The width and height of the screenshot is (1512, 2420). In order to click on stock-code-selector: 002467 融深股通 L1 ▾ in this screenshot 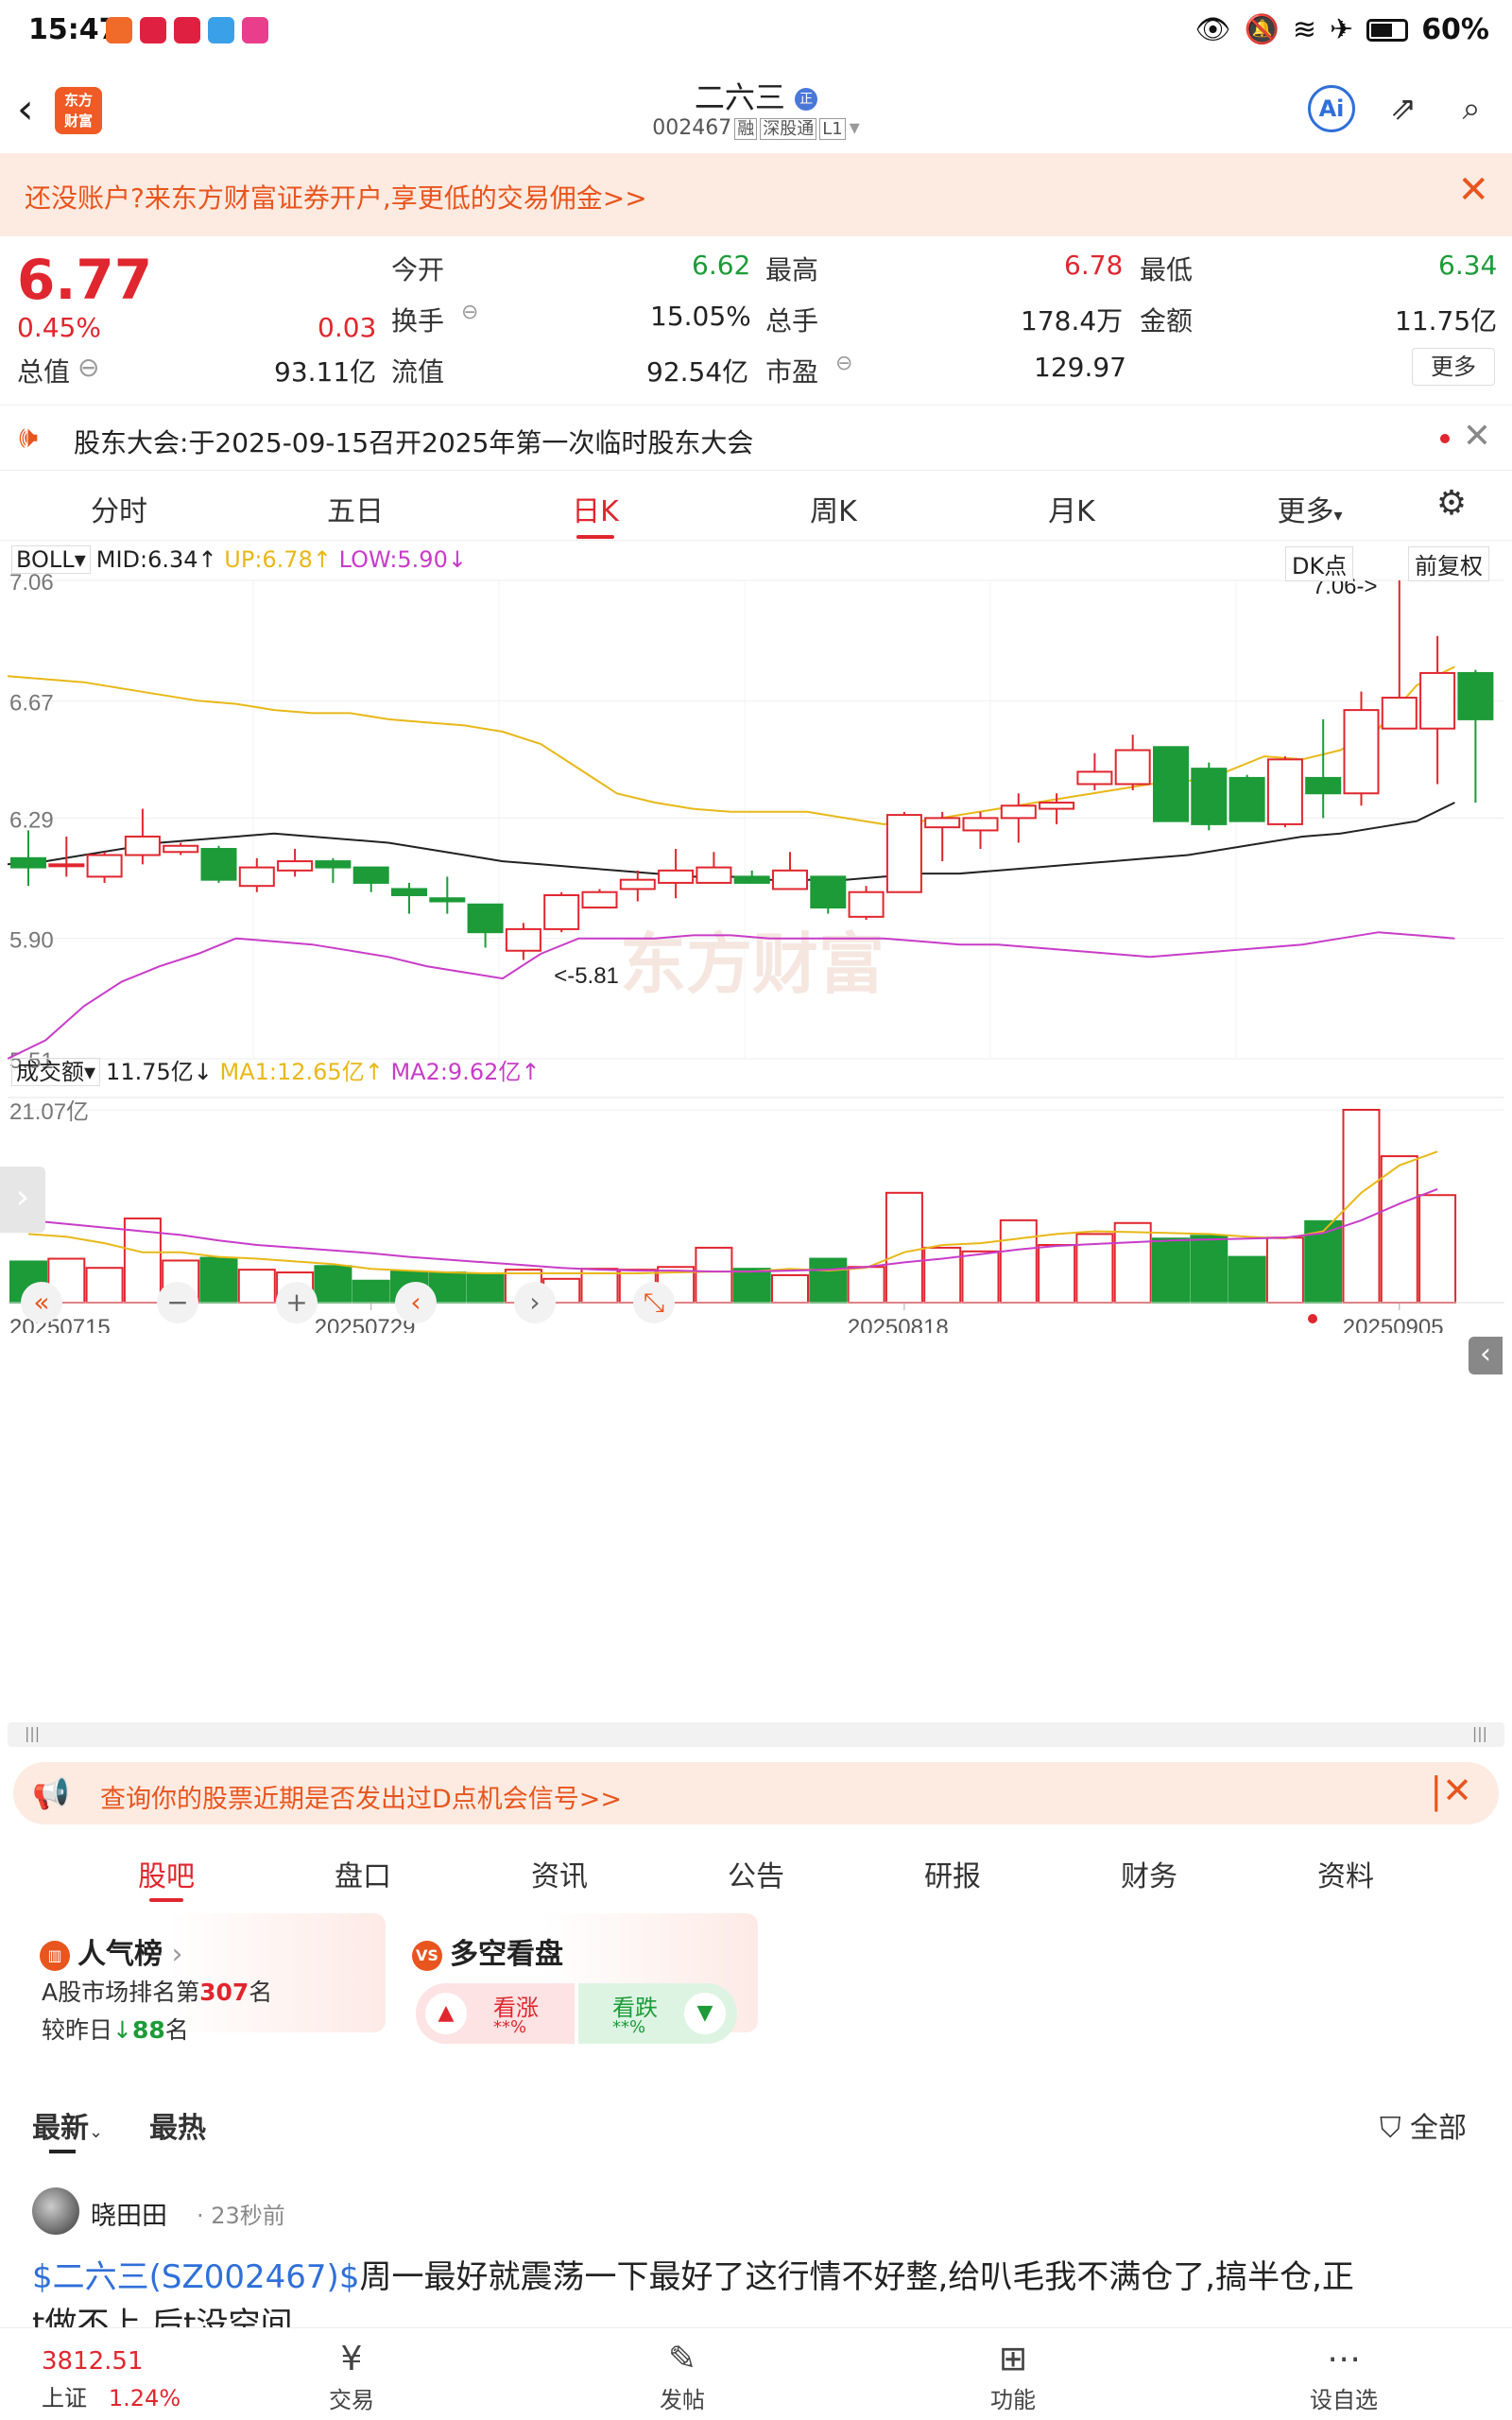, I will do `click(756, 127)`.